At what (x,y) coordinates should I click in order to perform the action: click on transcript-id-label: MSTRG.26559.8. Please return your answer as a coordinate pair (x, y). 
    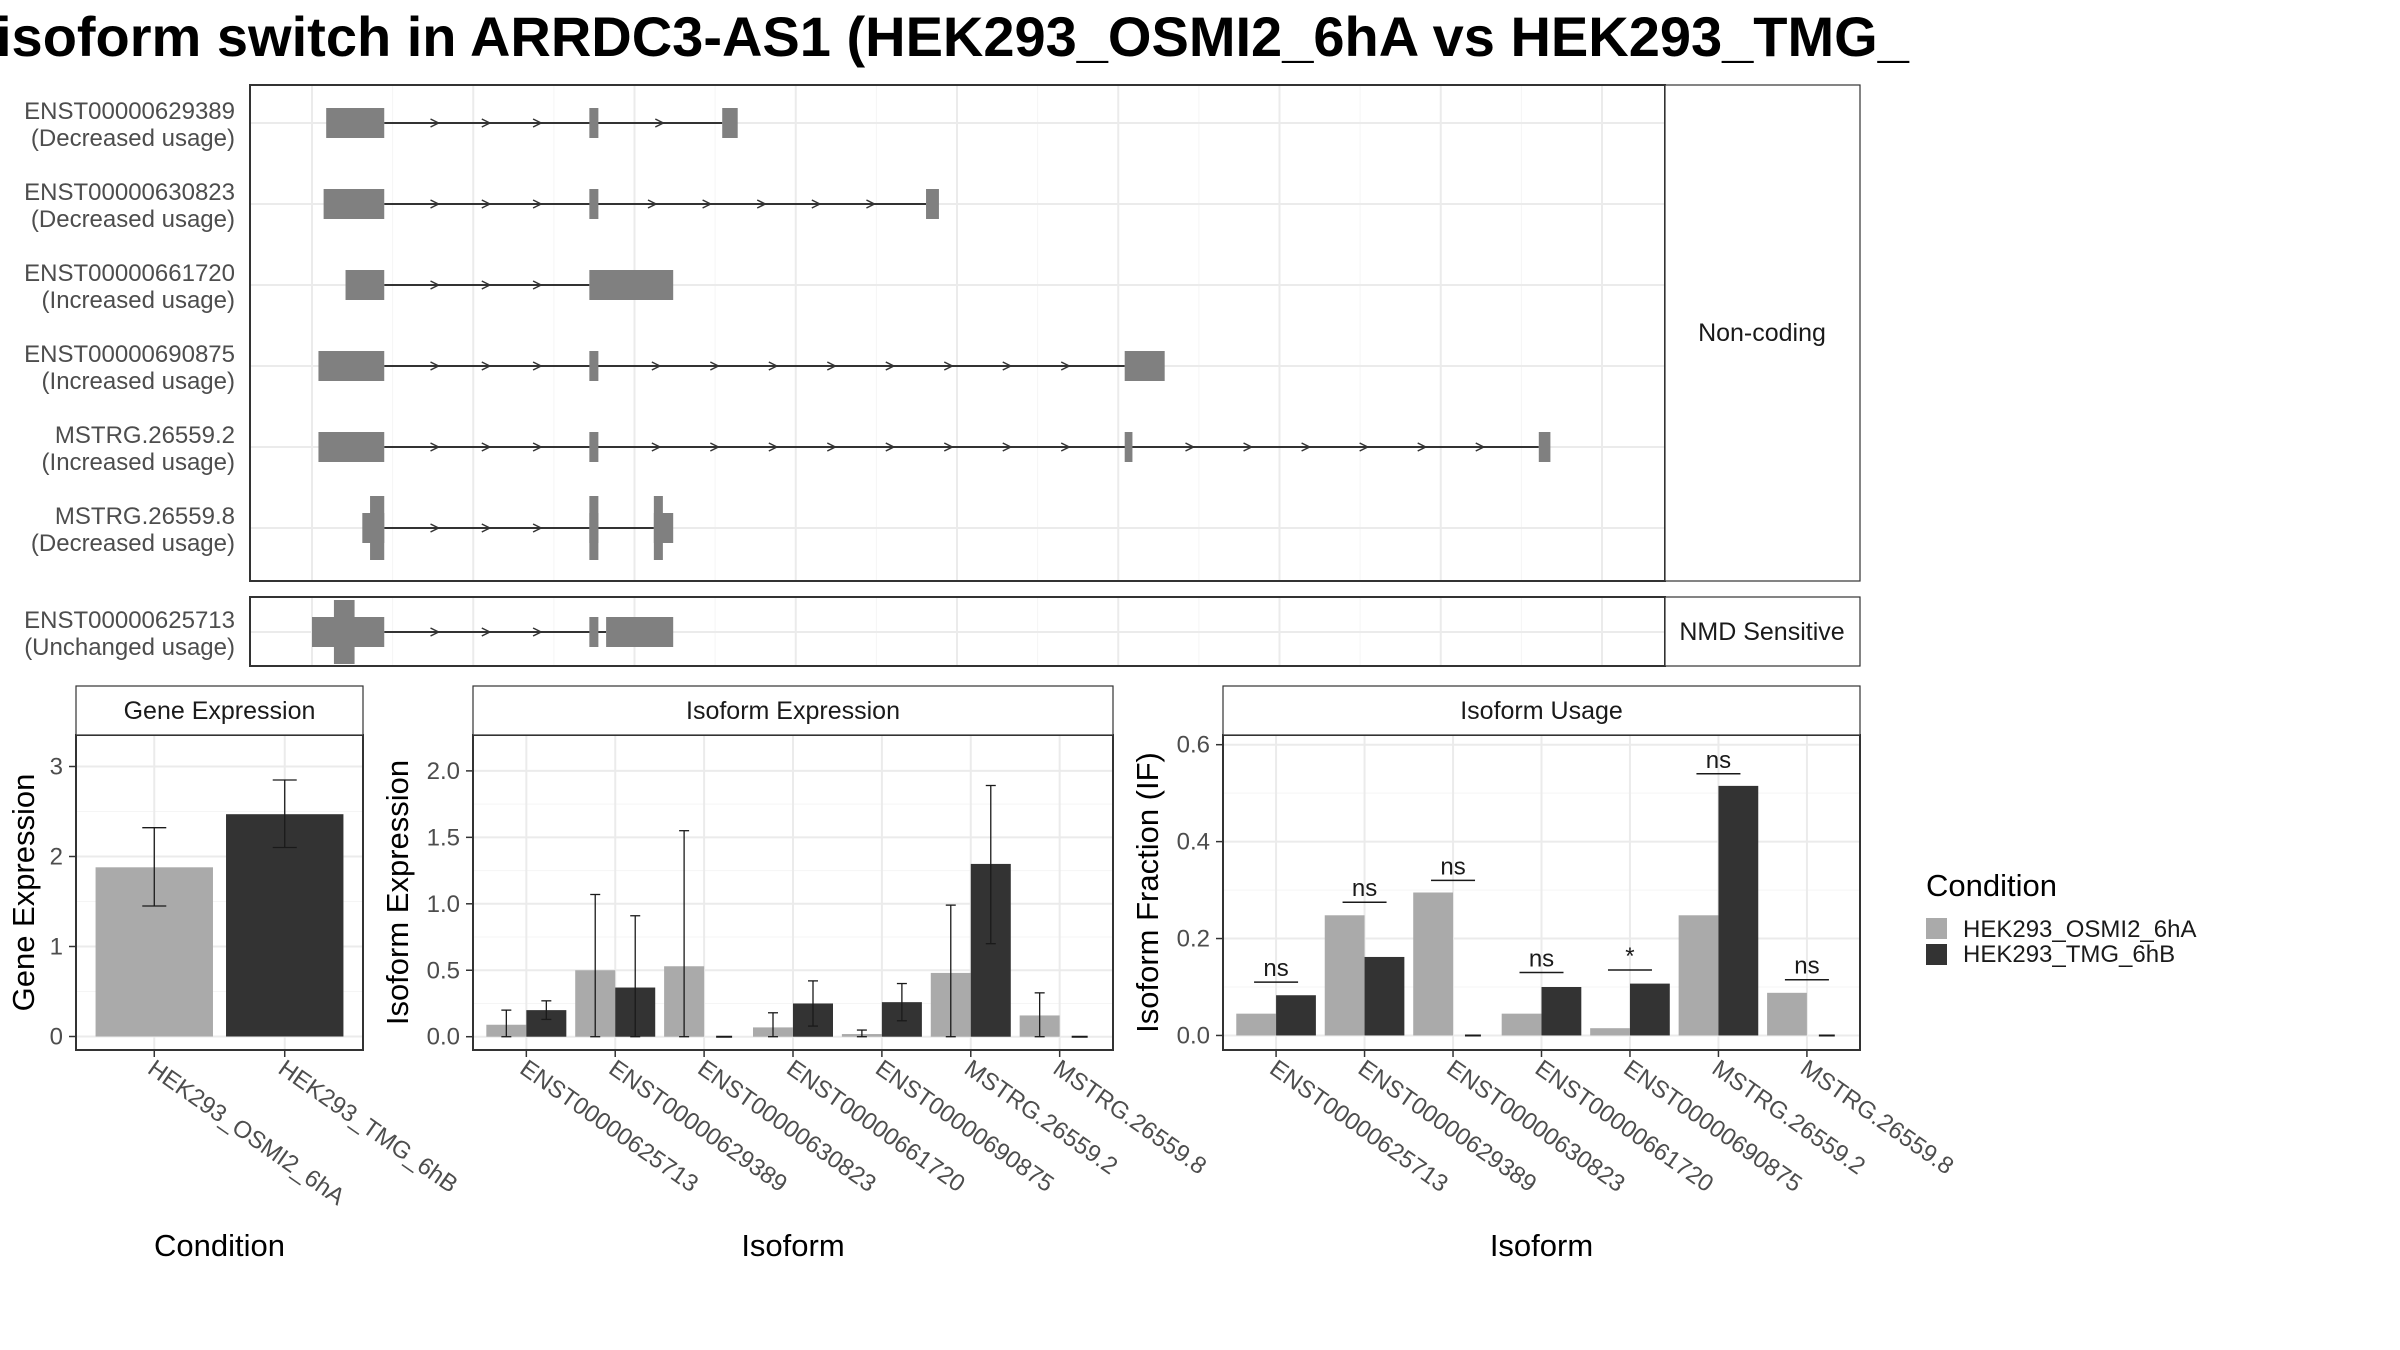
    Looking at the image, I should click on (145, 516).